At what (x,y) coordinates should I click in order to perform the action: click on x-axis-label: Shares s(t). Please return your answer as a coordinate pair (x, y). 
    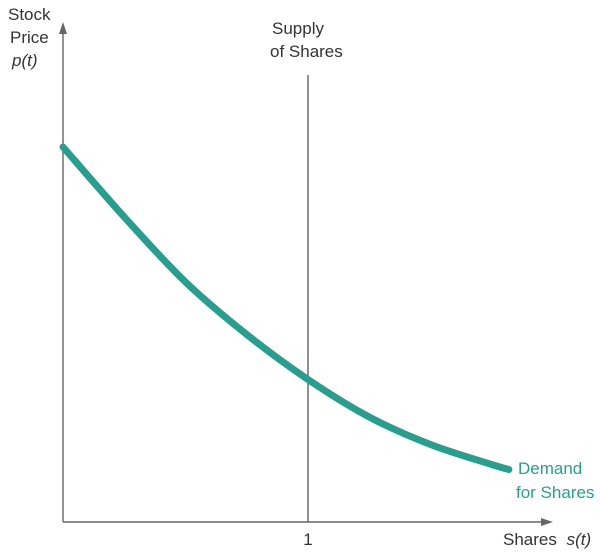
    Looking at the image, I should click on (547, 539).